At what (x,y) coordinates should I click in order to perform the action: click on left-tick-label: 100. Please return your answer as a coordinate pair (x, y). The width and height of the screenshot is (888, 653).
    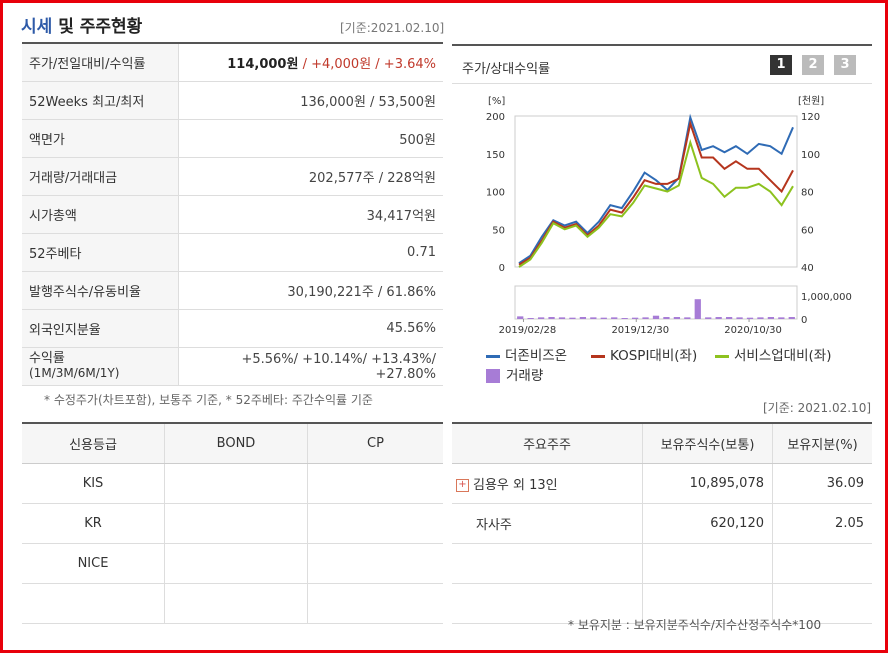
    Looking at the image, I should click on (495, 193).